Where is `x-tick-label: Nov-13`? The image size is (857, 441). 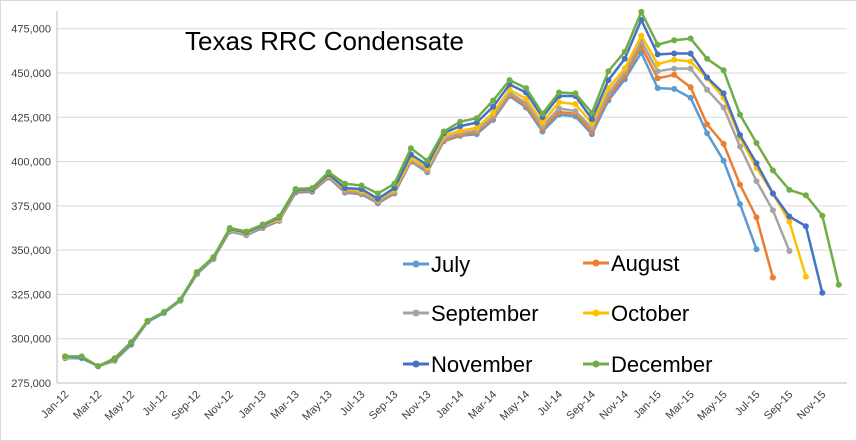 x-tick-label: Nov-13 is located at coordinates (417, 406).